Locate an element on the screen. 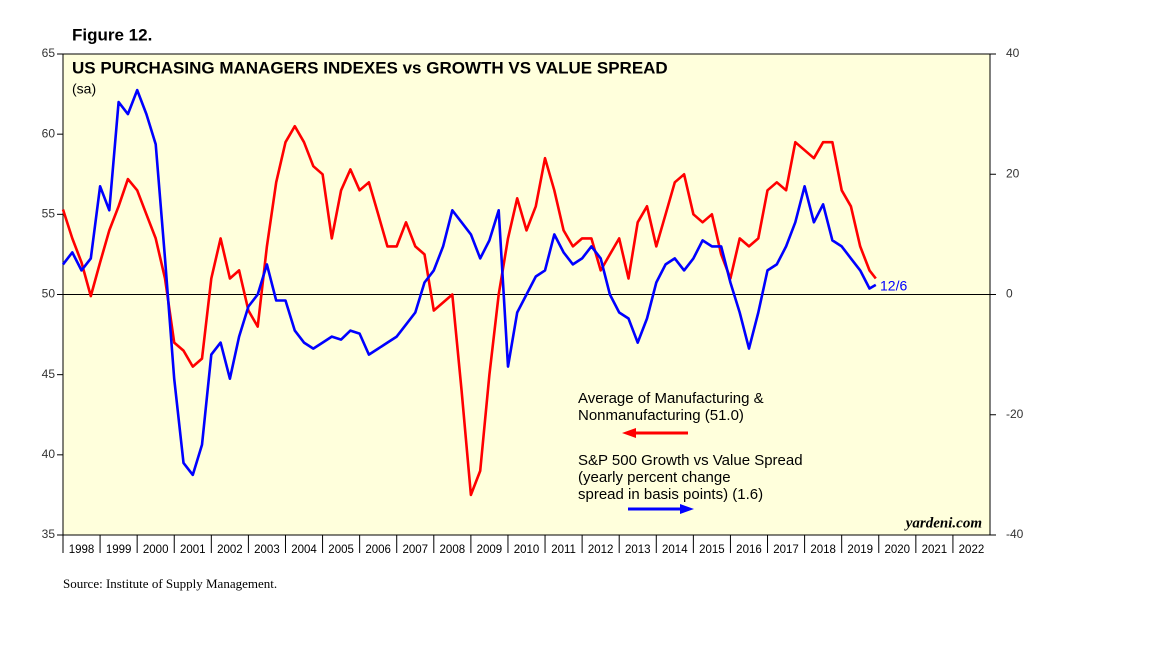  figure-label: Figure 12. is located at coordinates (112, 34).